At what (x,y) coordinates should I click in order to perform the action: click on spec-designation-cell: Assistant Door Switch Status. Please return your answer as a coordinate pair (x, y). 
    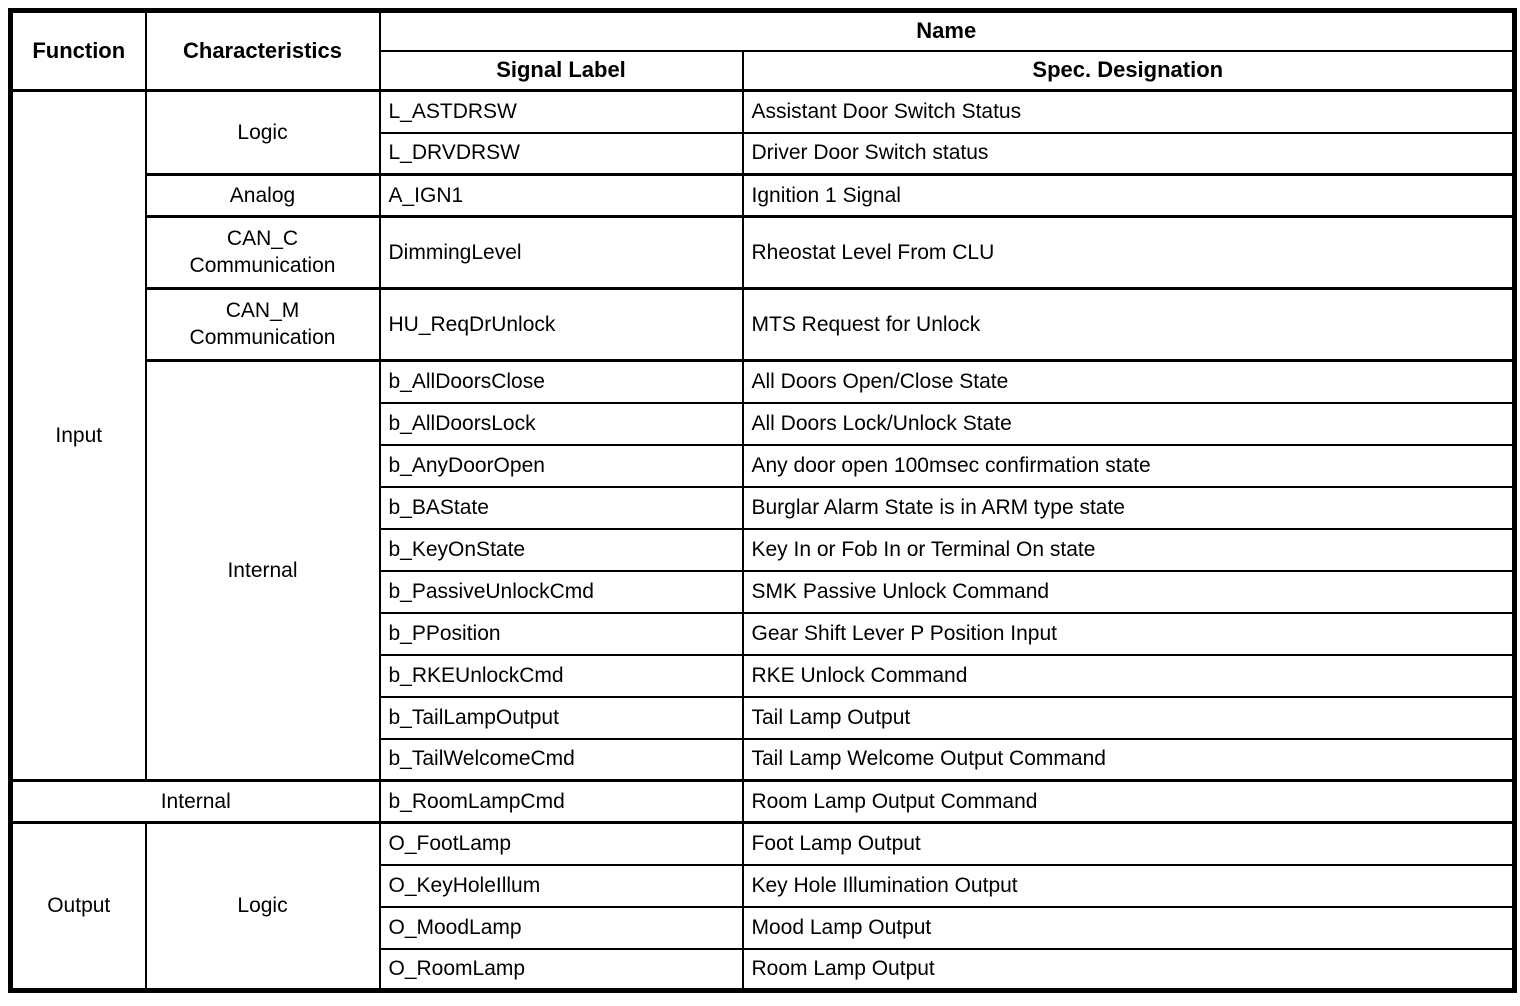
    Looking at the image, I should click on (1128, 111).